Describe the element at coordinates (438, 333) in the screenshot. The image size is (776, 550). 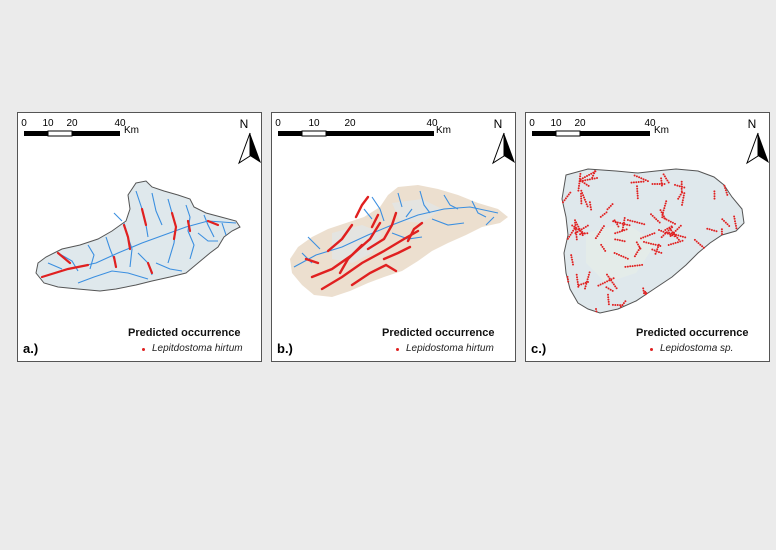
I see `legend-title: Predicted occurrence` at that location.